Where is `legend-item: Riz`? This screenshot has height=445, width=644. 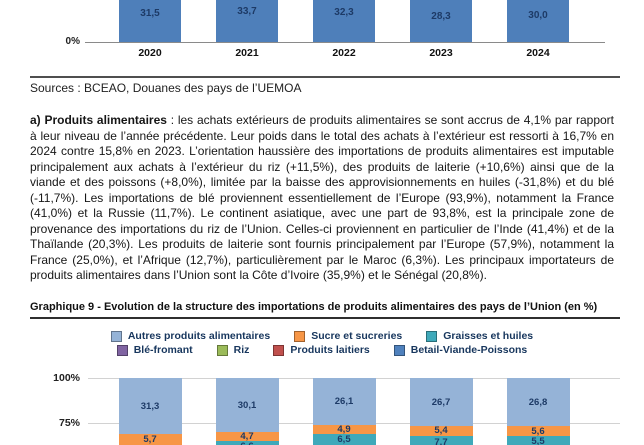
legend-item: Riz is located at coordinates (233, 350).